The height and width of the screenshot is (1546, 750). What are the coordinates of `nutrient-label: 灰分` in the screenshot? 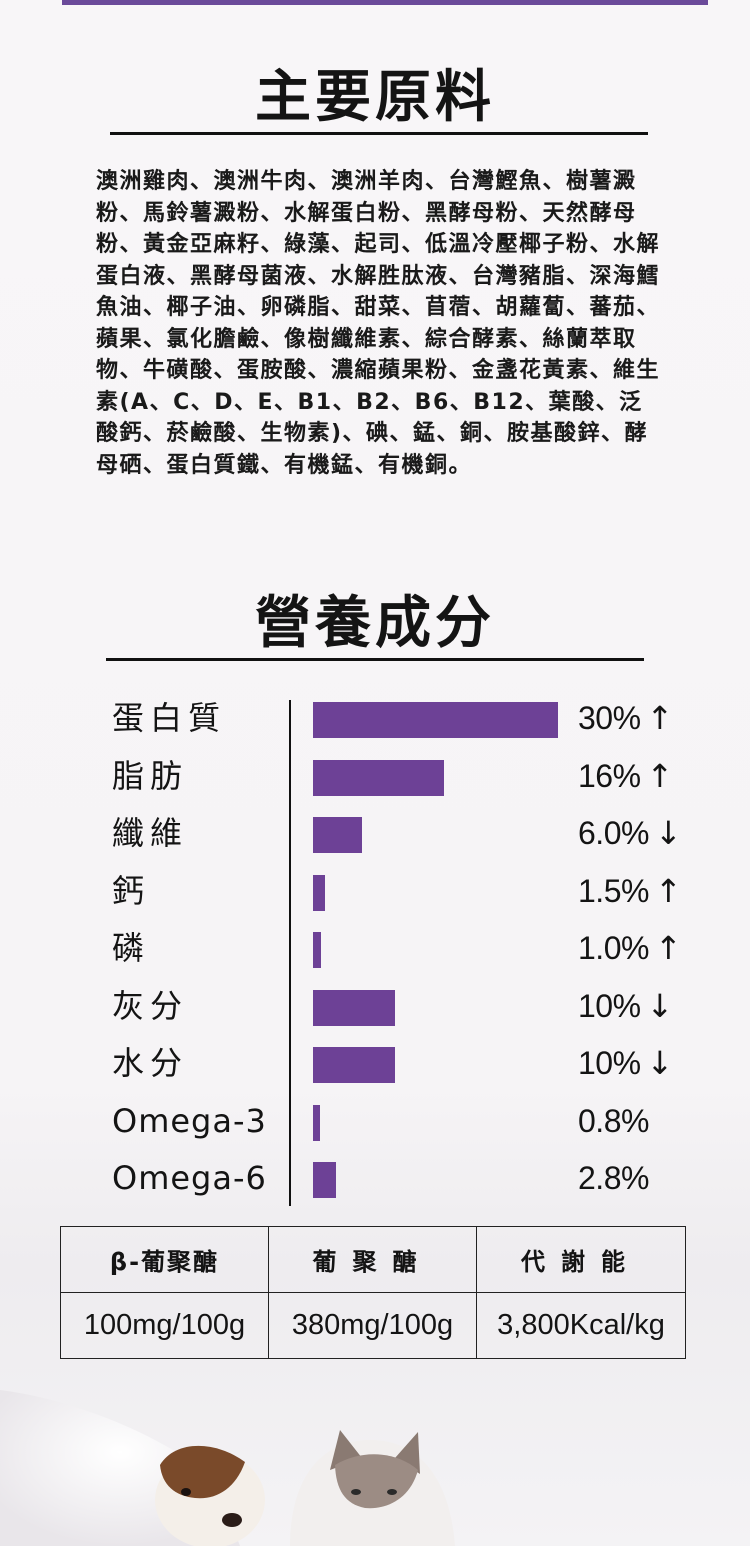 It's located at (150, 1005).